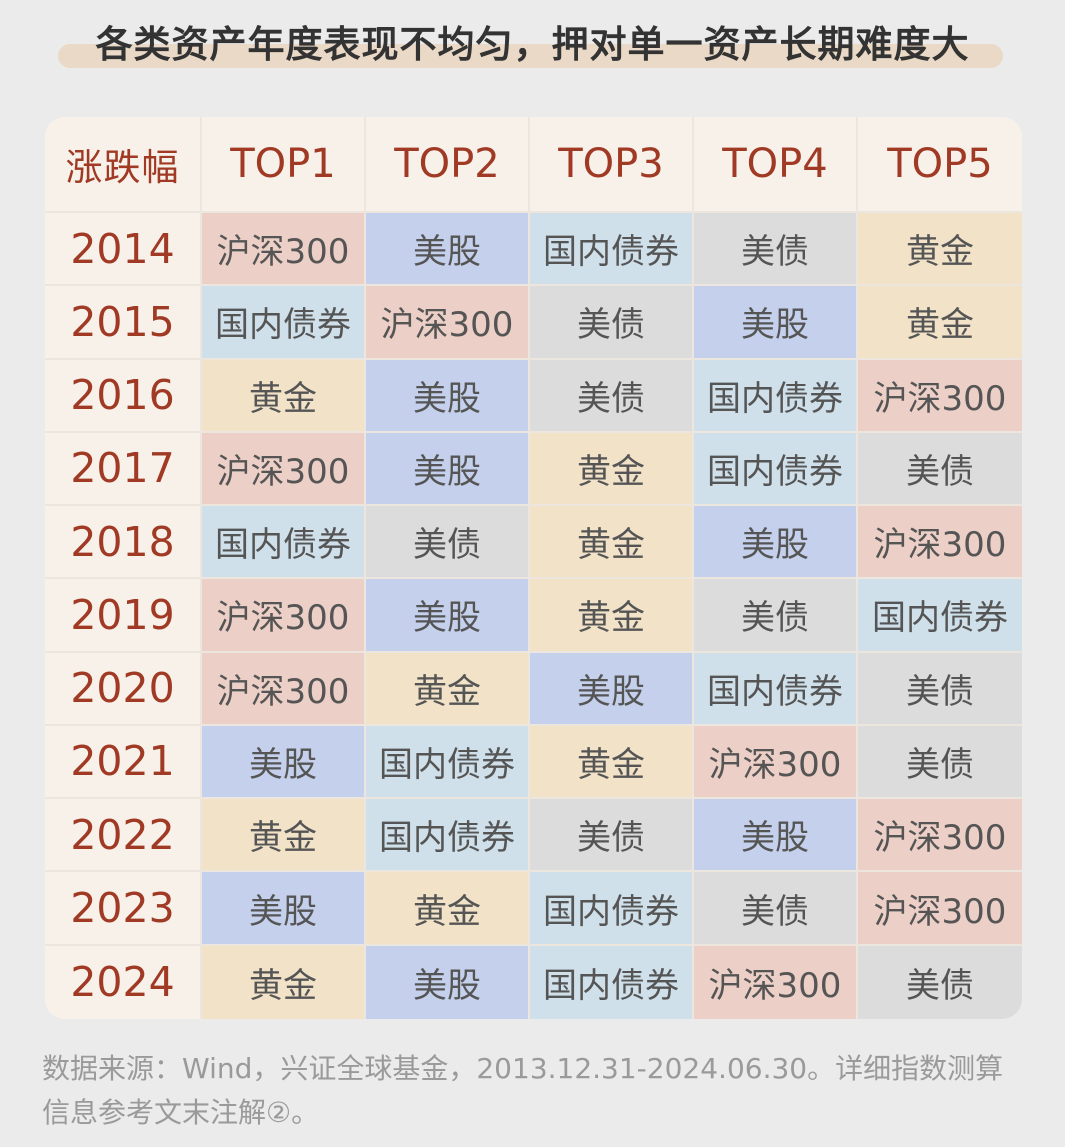 This screenshot has height=1147, width=1065. I want to click on header-rank-5: TOP5, so click(940, 165).